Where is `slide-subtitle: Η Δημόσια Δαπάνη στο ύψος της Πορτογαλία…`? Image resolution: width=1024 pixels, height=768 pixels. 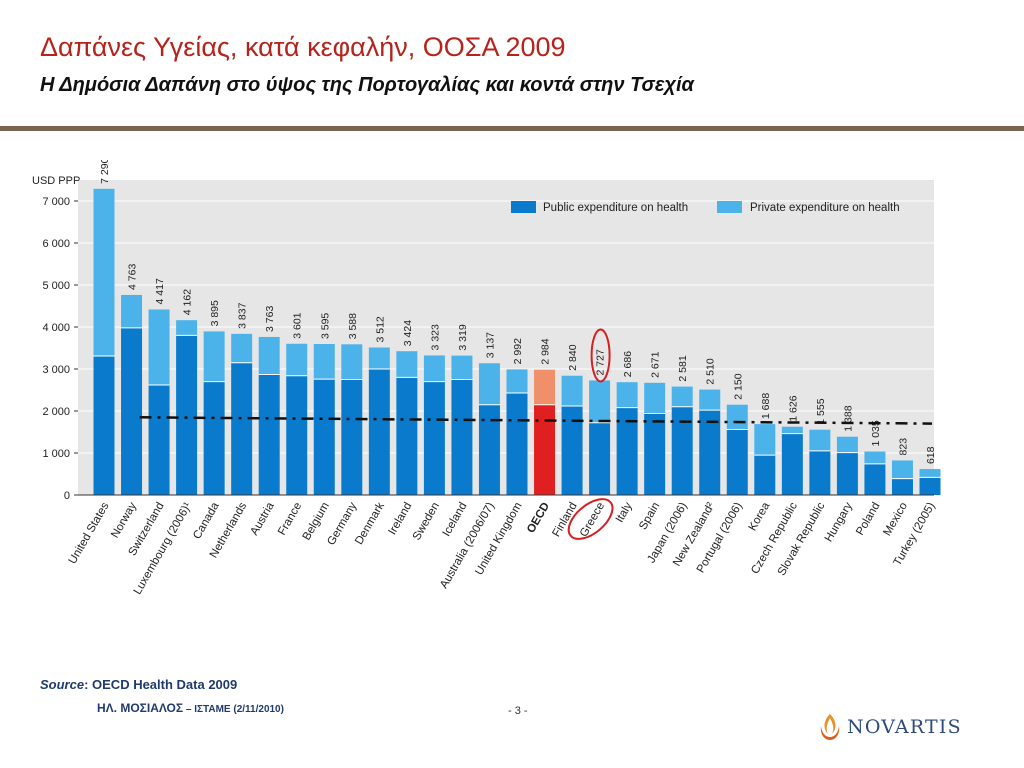 slide-subtitle: Η Δημόσια Δαπάνη στο ύψος της Πορτογαλία… is located at coordinates (367, 85).